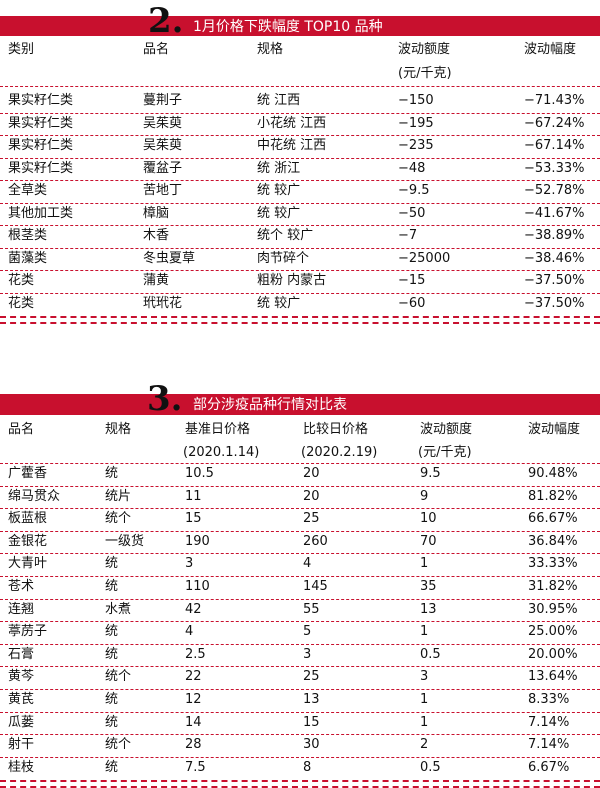 The height and width of the screenshot is (788, 600). I want to click on cell-amount: −15, so click(412, 280).